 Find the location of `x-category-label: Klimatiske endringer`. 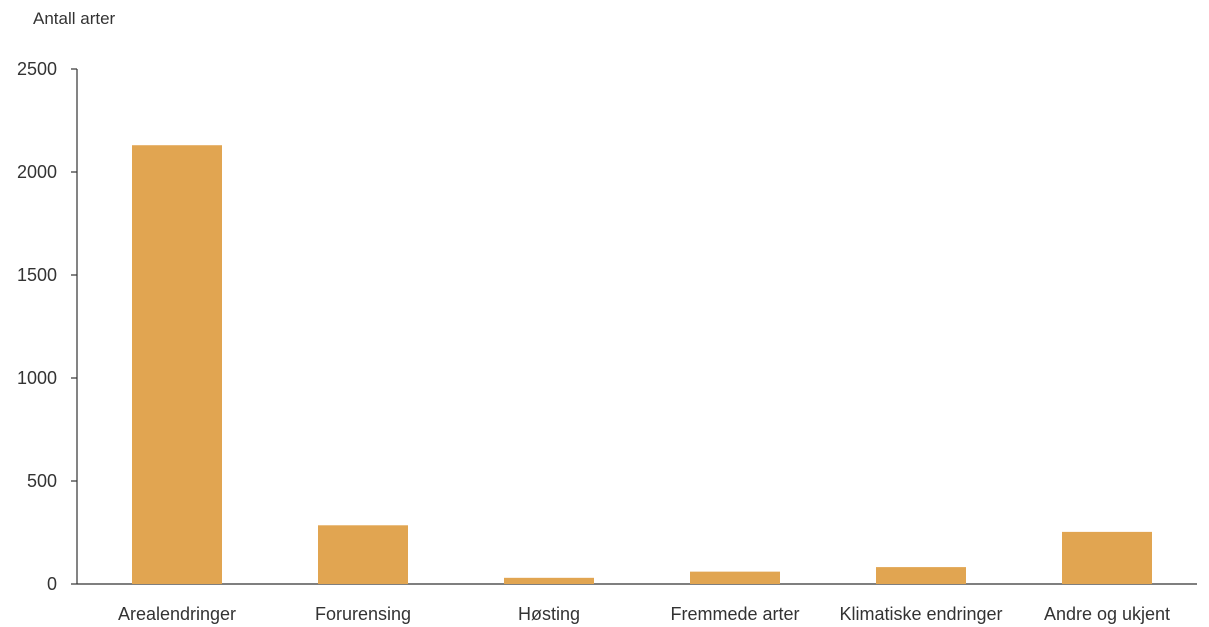

x-category-label: Klimatiske endringer is located at coordinates (920, 614).